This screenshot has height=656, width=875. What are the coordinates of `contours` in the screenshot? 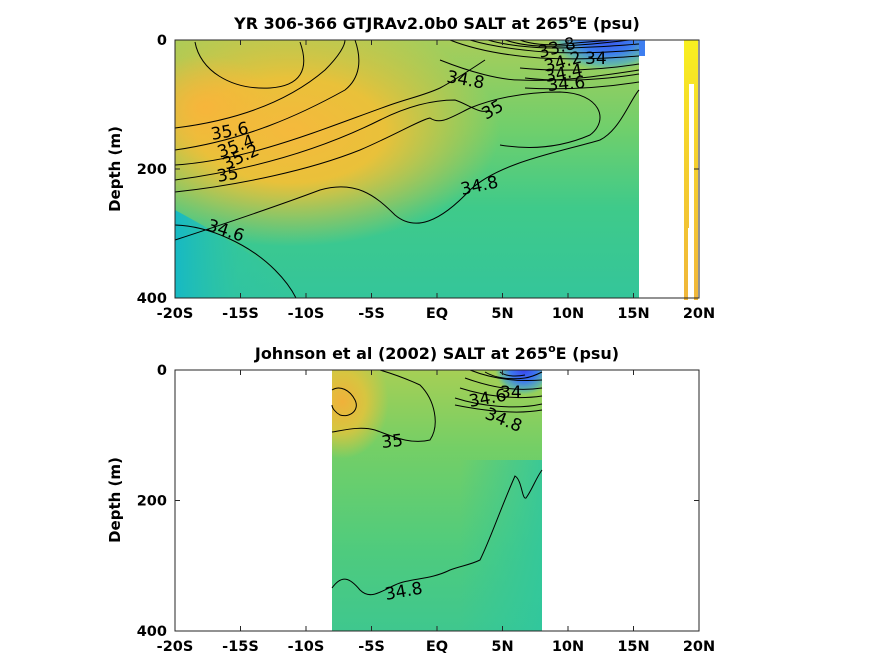 It's located at (437, 482).